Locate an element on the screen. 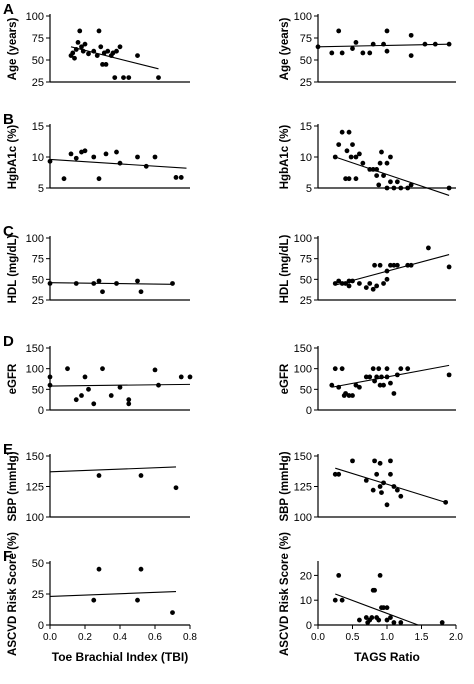 The width and height of the screenshot is (474, 684). y-tick-label: 75 is located at coordinates (38, 39).